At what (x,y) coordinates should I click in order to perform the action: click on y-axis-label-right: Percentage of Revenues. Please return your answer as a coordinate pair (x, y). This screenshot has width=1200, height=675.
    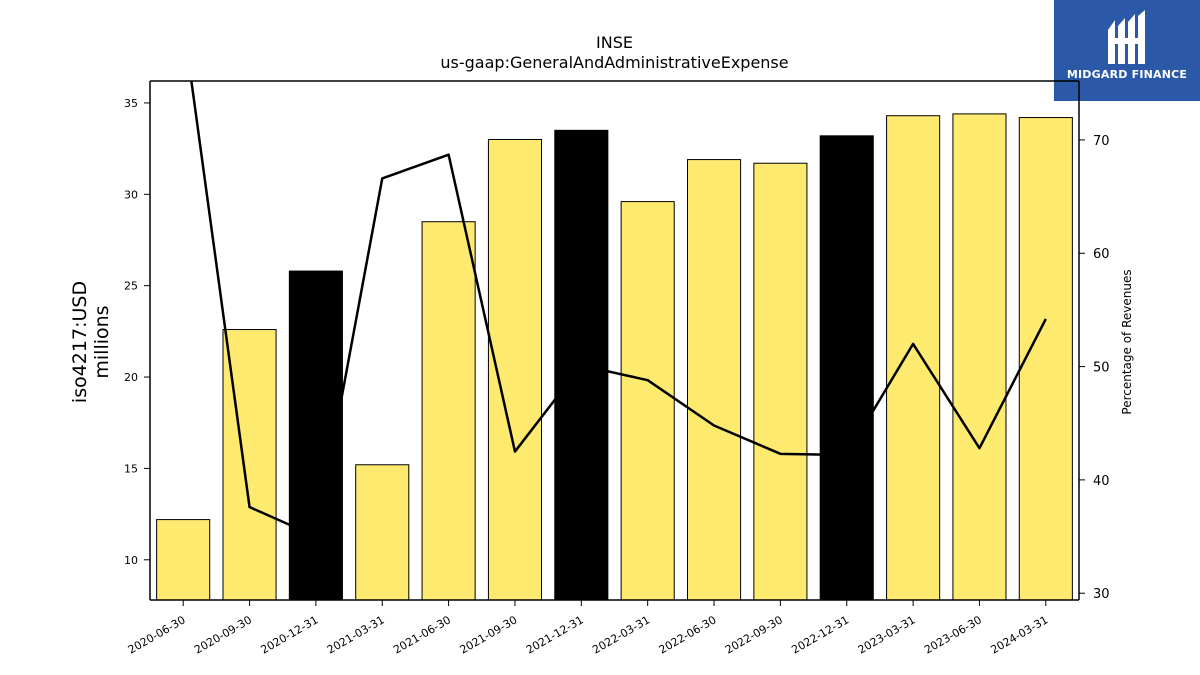
    Looking at the image, I should click on (1127, 342).